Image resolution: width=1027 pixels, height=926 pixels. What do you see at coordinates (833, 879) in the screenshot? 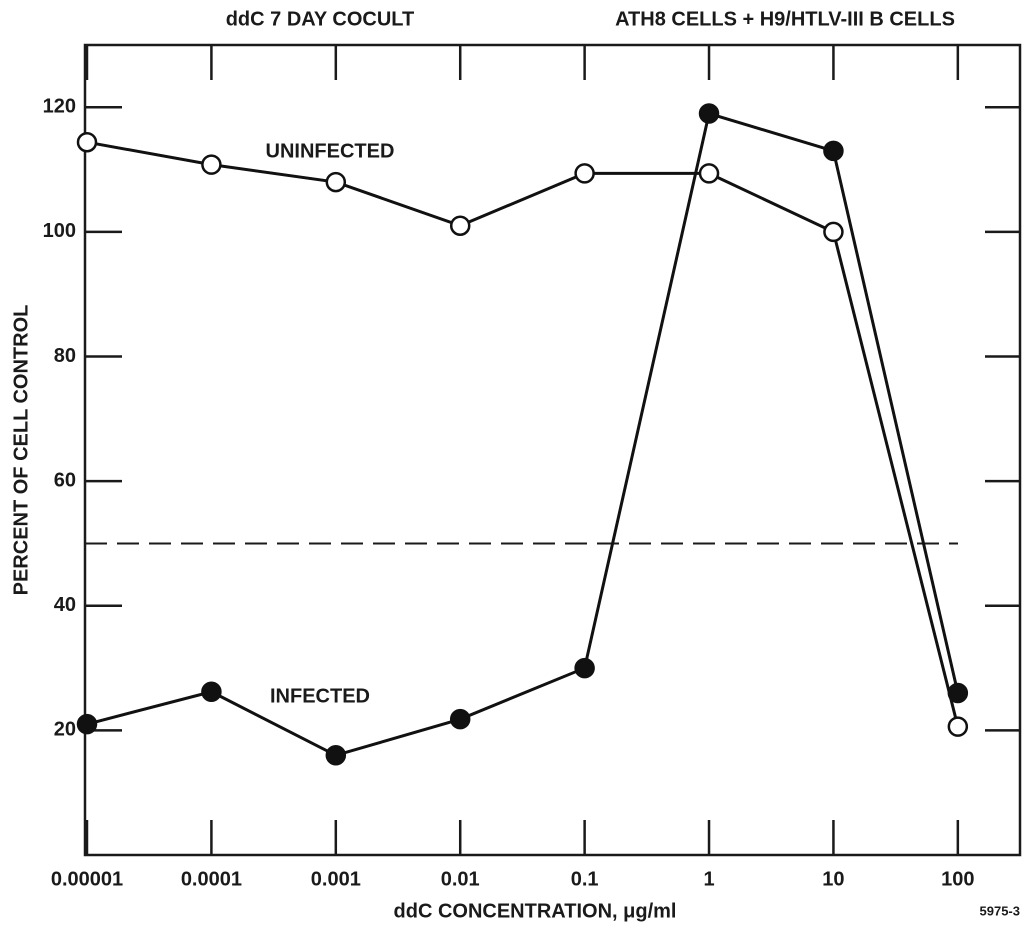
I see `x-tick-label: 10` at bounding box center [833, 879].